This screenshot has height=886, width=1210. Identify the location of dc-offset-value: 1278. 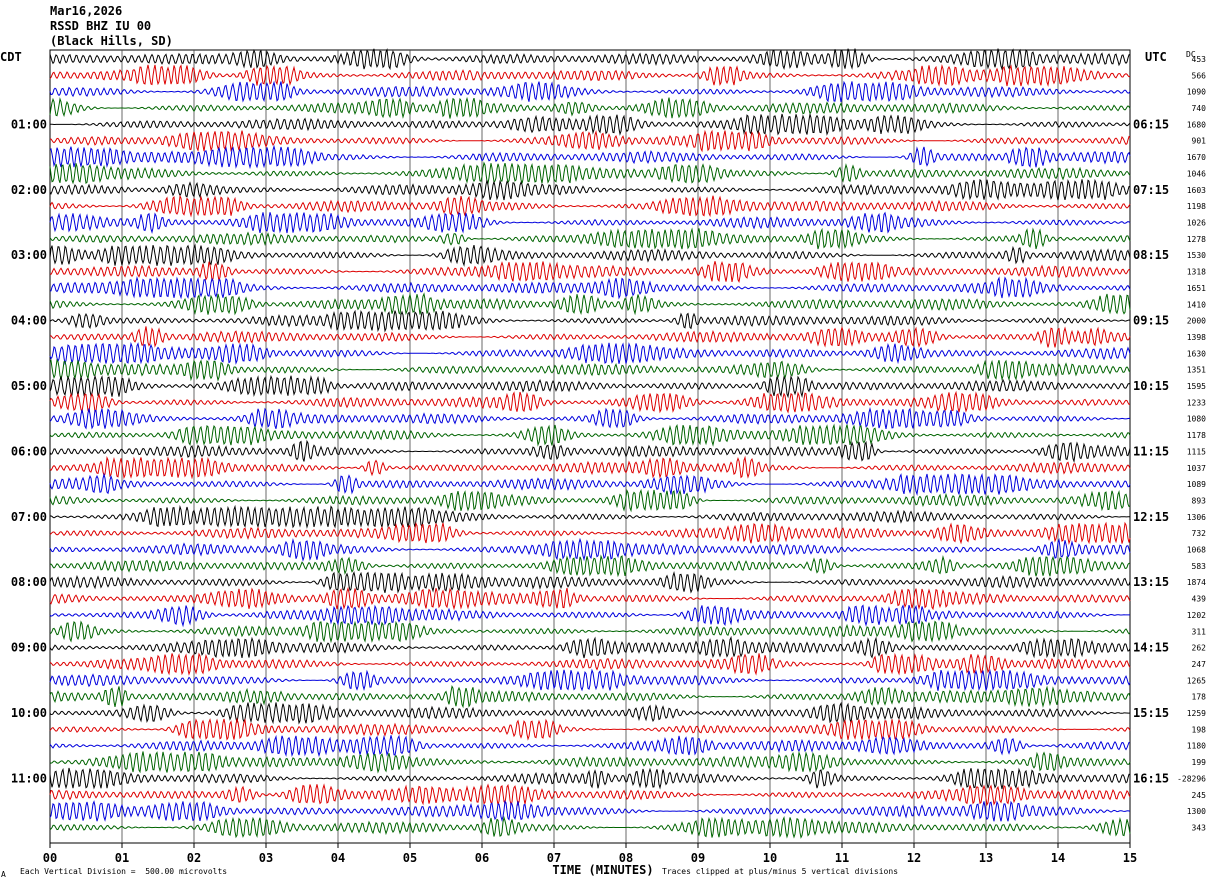
(1196, 239).